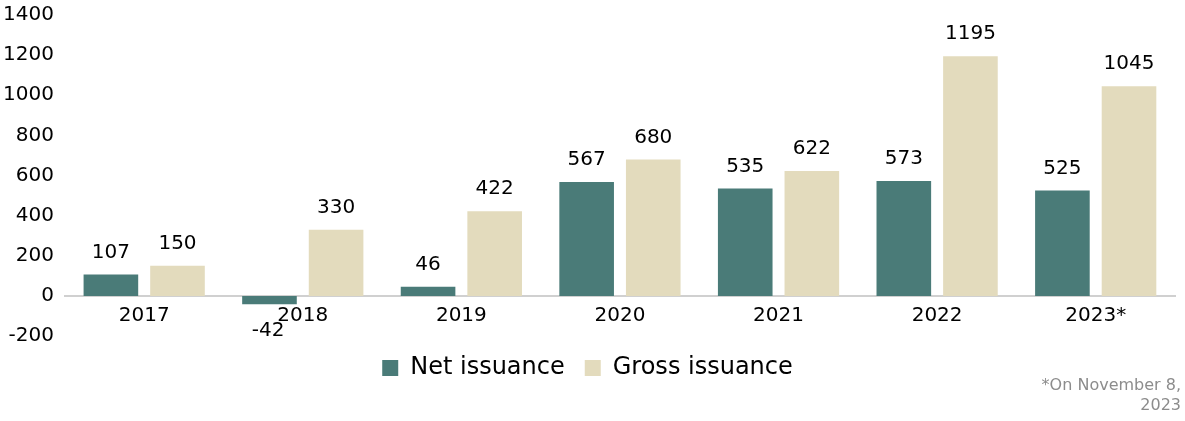 This screenshot has width=1185, height=421. What do you see at coordinates (34, 253) in the screenshot?
I see `y-tick-label: 200` at bounding box center [34, 253].